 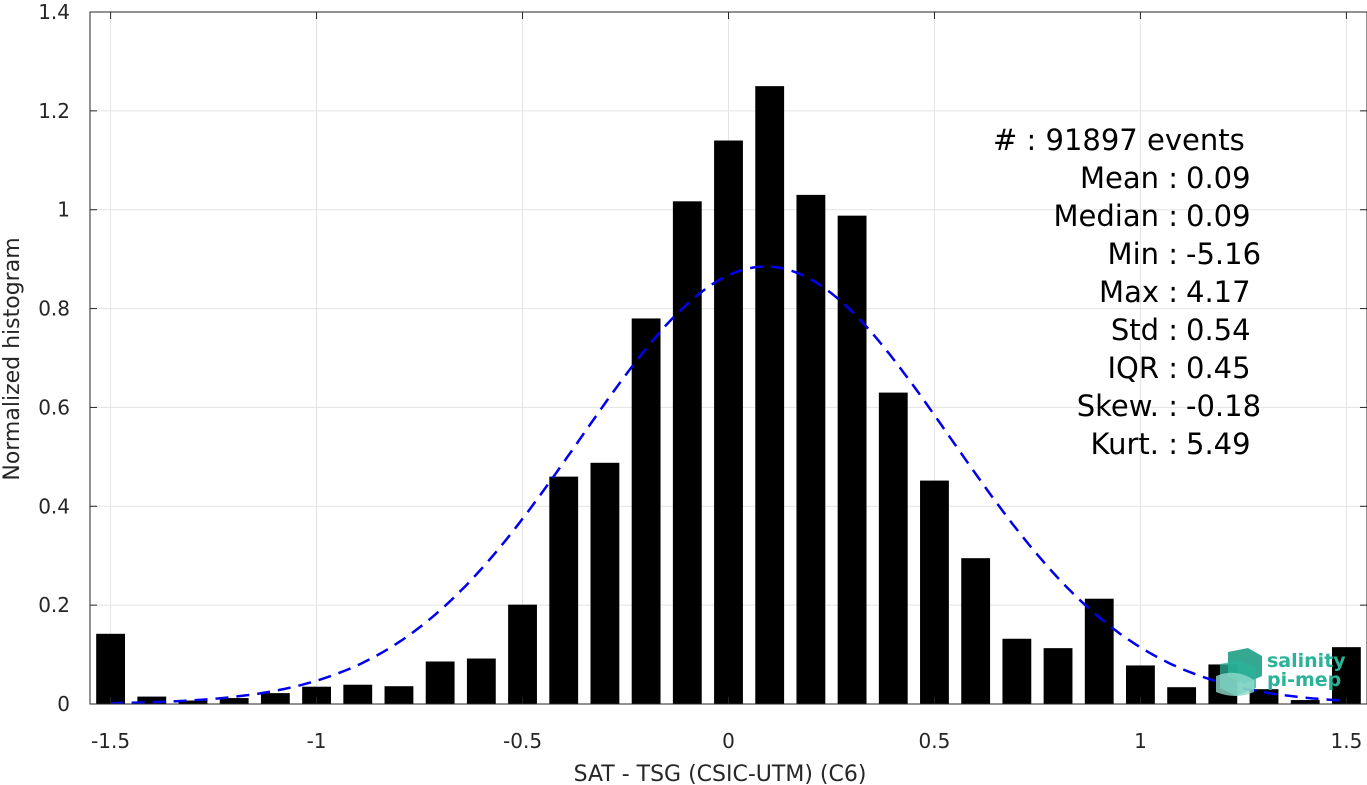 What do you see at coordinates (1119, 140) in the screenshot?
I see `stat-line-count: # : 91897 events` at bounding box center [1119, 140].